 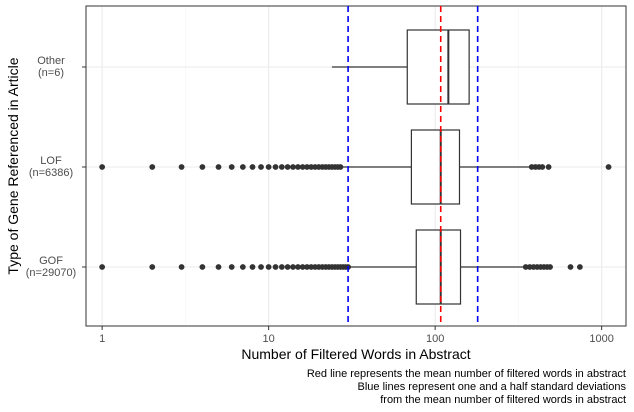 I want to click on x-axis-title: Number of Filtered Words in Abstract, so click(x=355, y=354).